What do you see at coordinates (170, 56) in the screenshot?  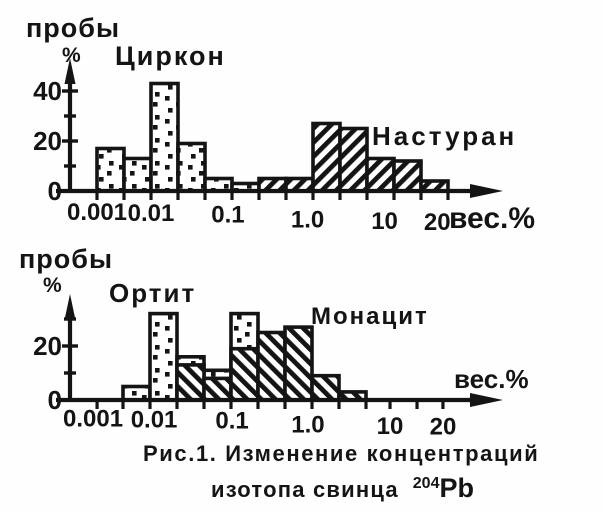 I see `series-label-dotted: Циркон` at bounding box center [170, 56].